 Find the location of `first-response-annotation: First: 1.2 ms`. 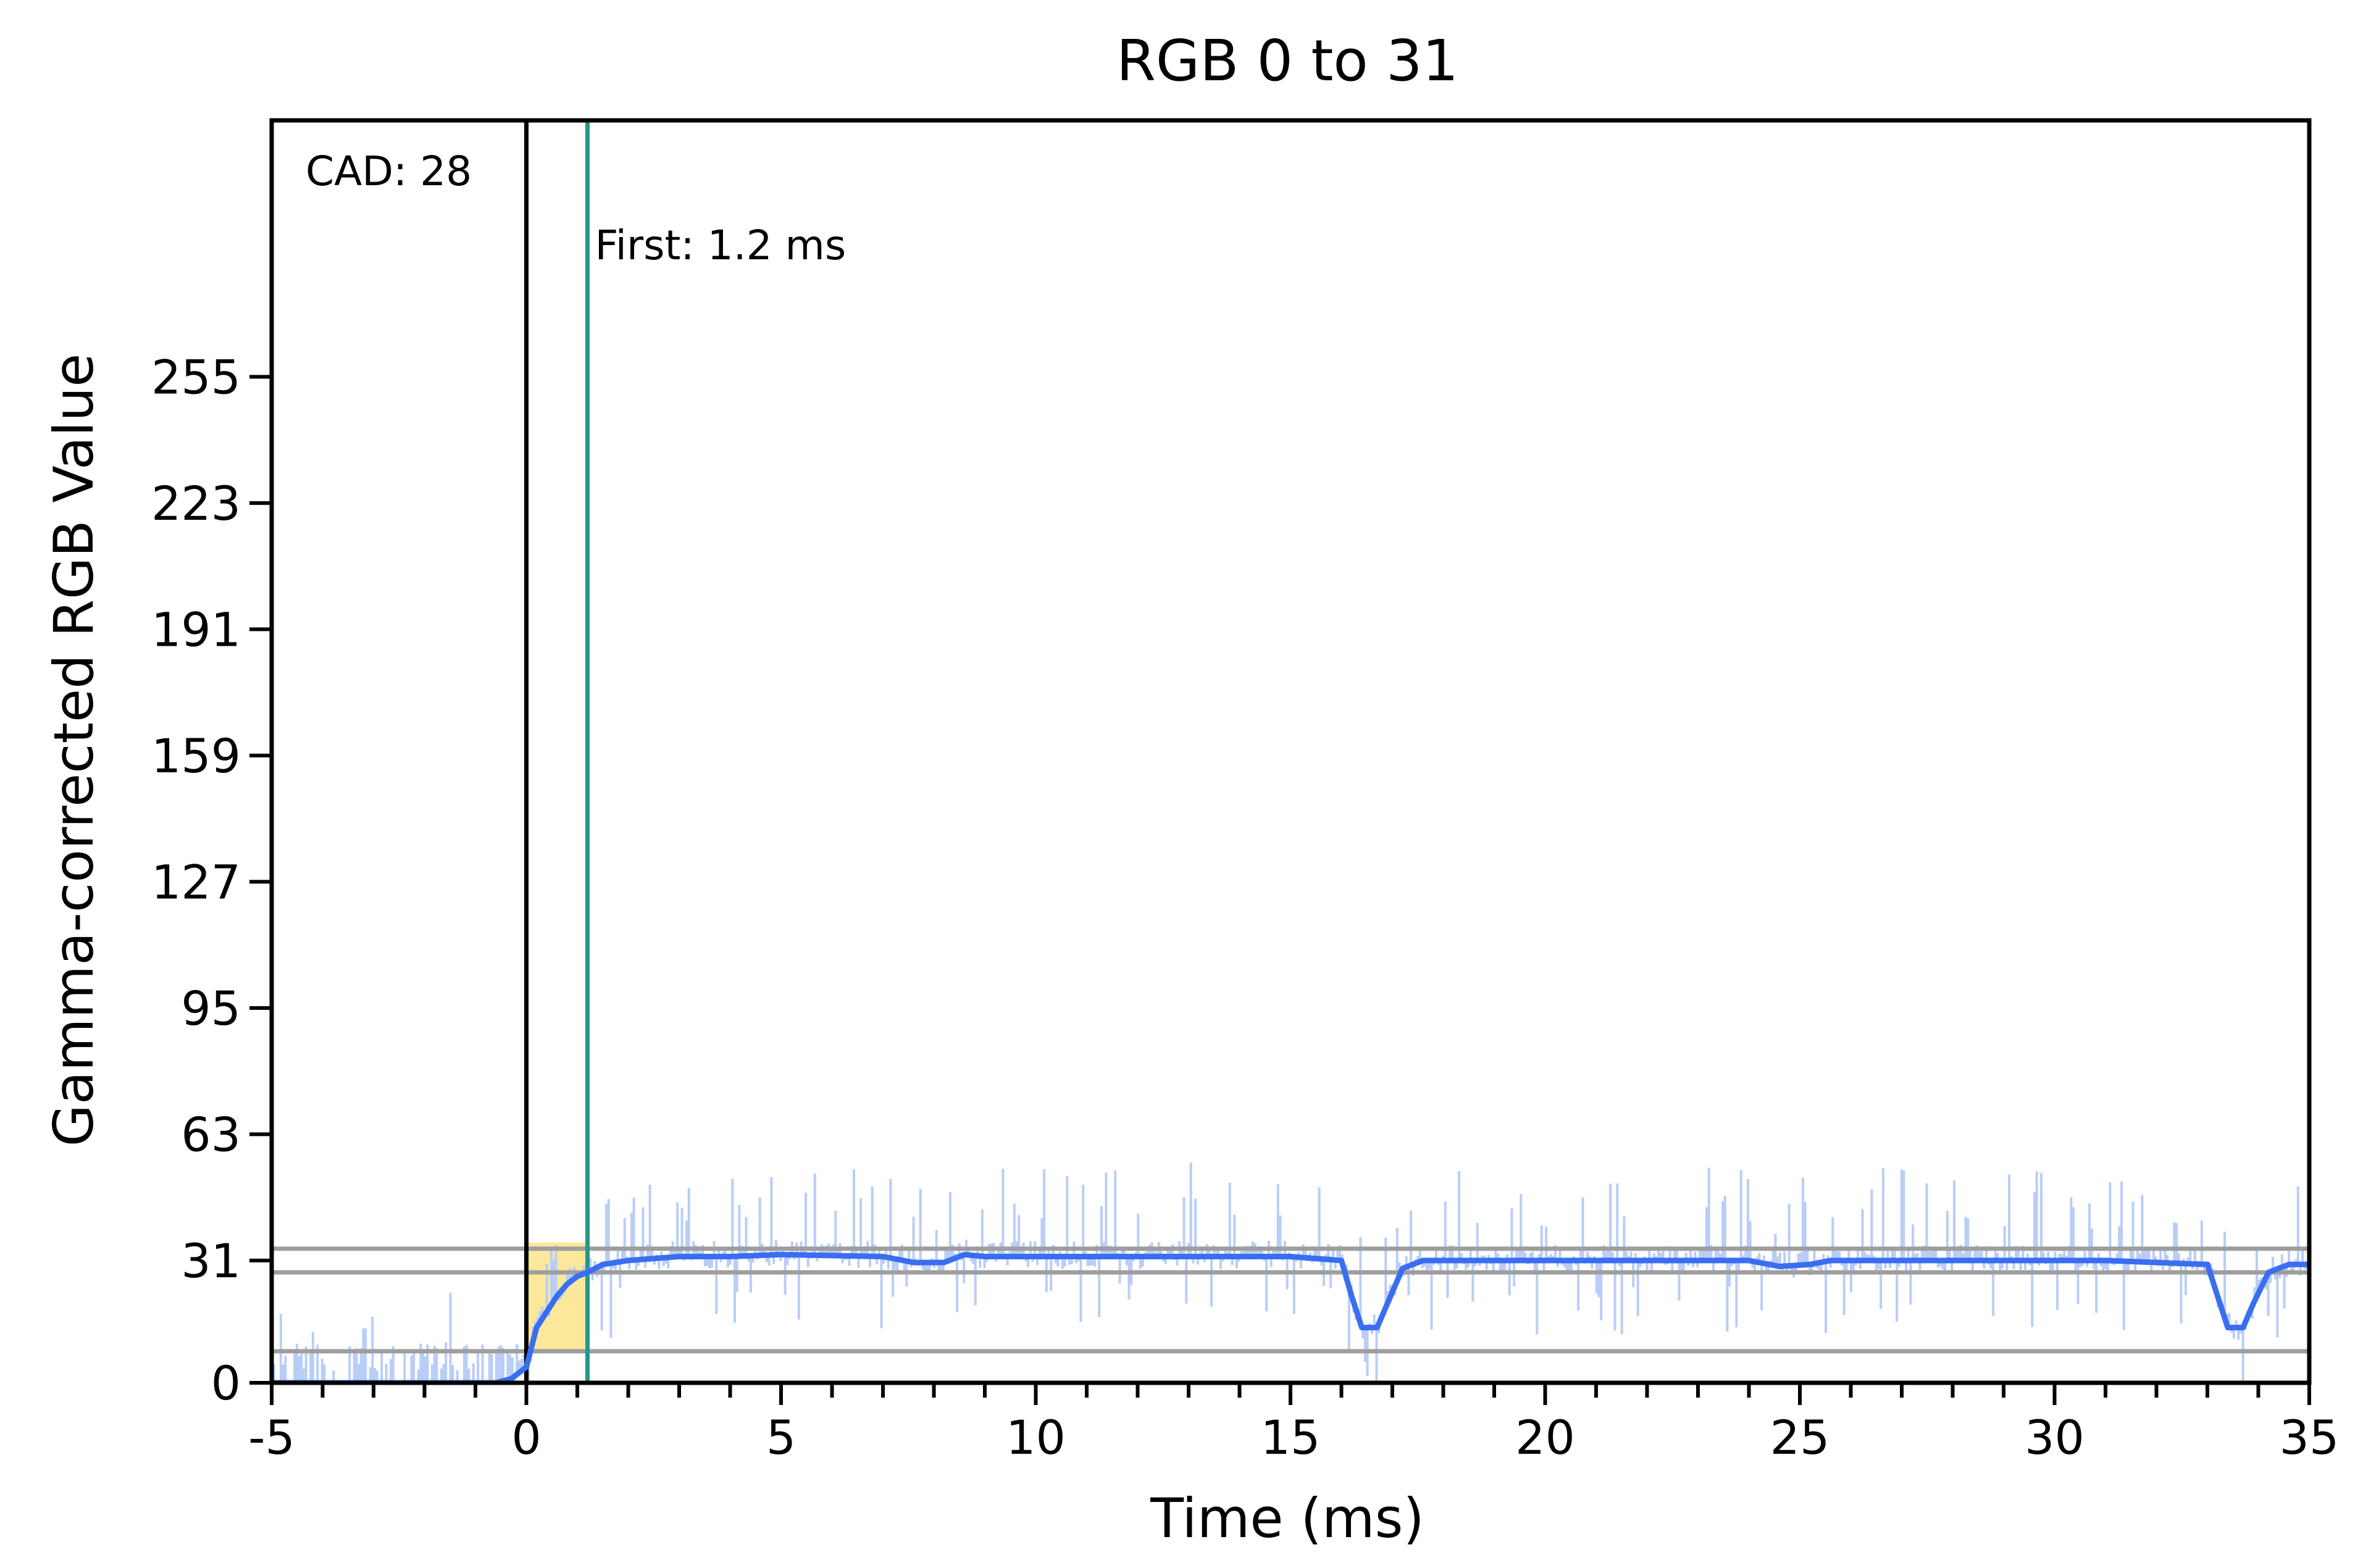

first-response-annotation: First: 1.2 ms is located at coordinates (721, 246).